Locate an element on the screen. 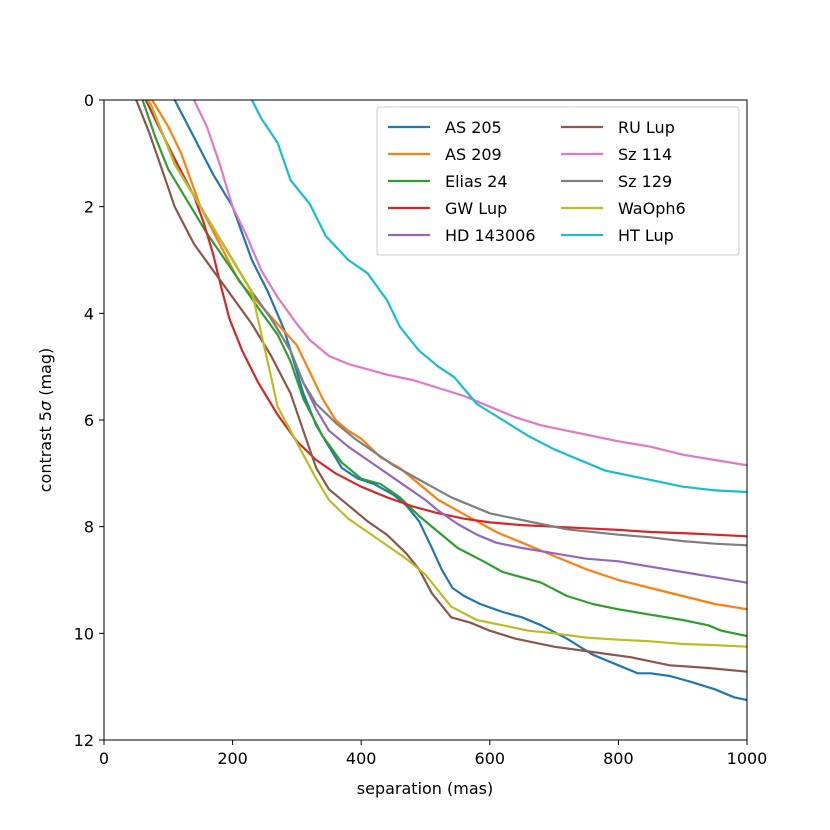 The height and width of the screenshot is (830, 830). legend-label-ht-lup: HT Lup is located at coordinates (646, 235).